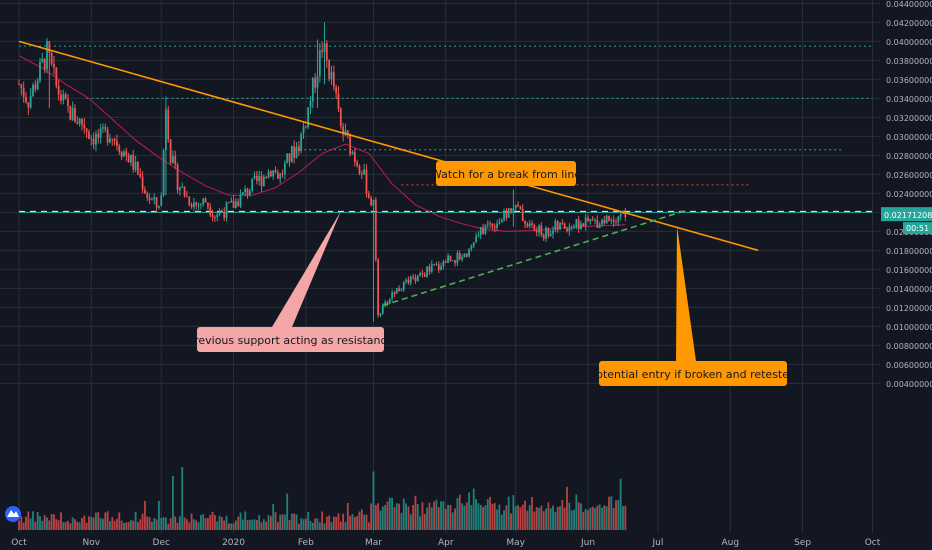  Describe the element at coordinates (909, 23) in the screenshot. I see `y-tick-label: 0.04200000` at that location.